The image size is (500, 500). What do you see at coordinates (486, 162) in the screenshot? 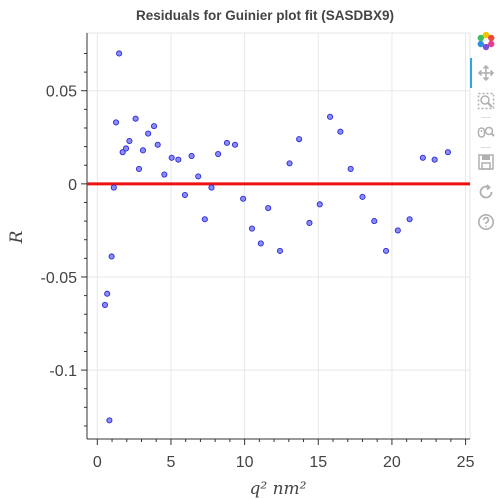
I see `save-icon` at bounding box center [486, 162].